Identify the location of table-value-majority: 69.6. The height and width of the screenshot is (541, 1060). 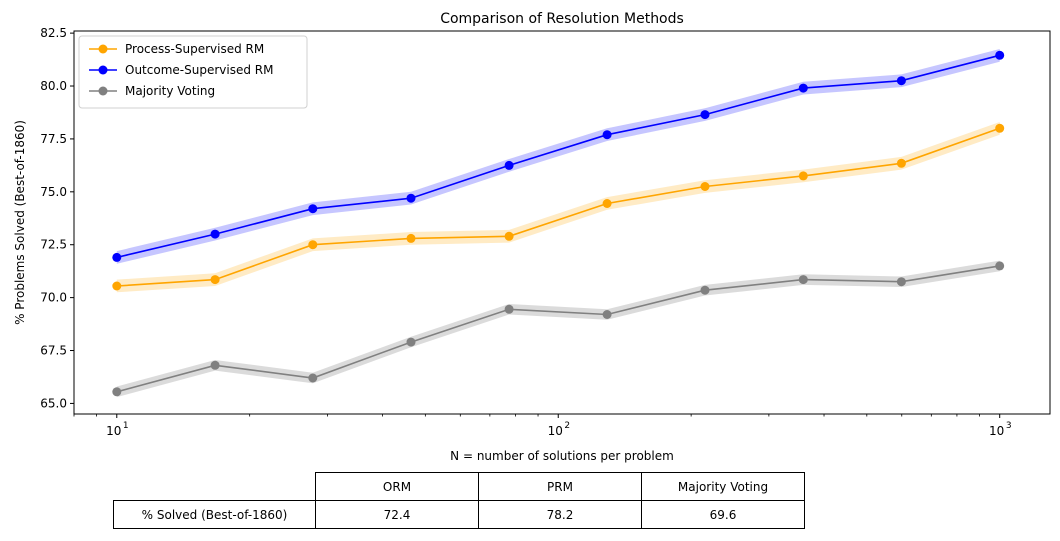
(723, 514).